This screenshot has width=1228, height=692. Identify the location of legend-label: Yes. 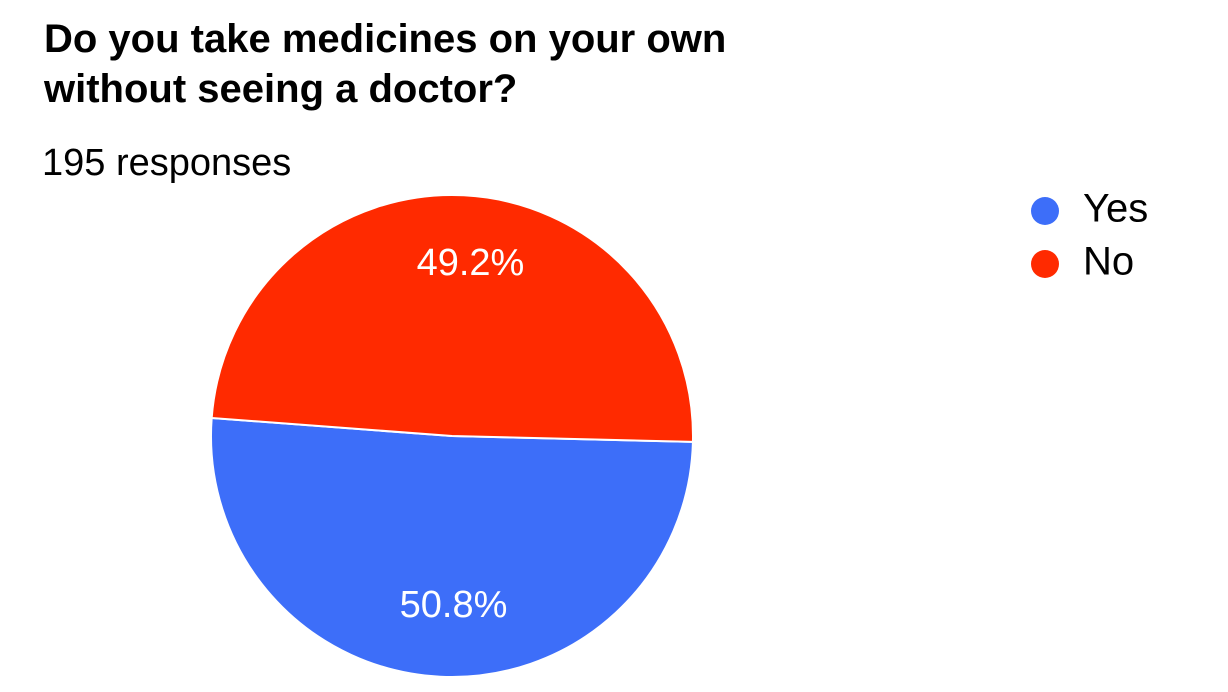
(1115, 209).